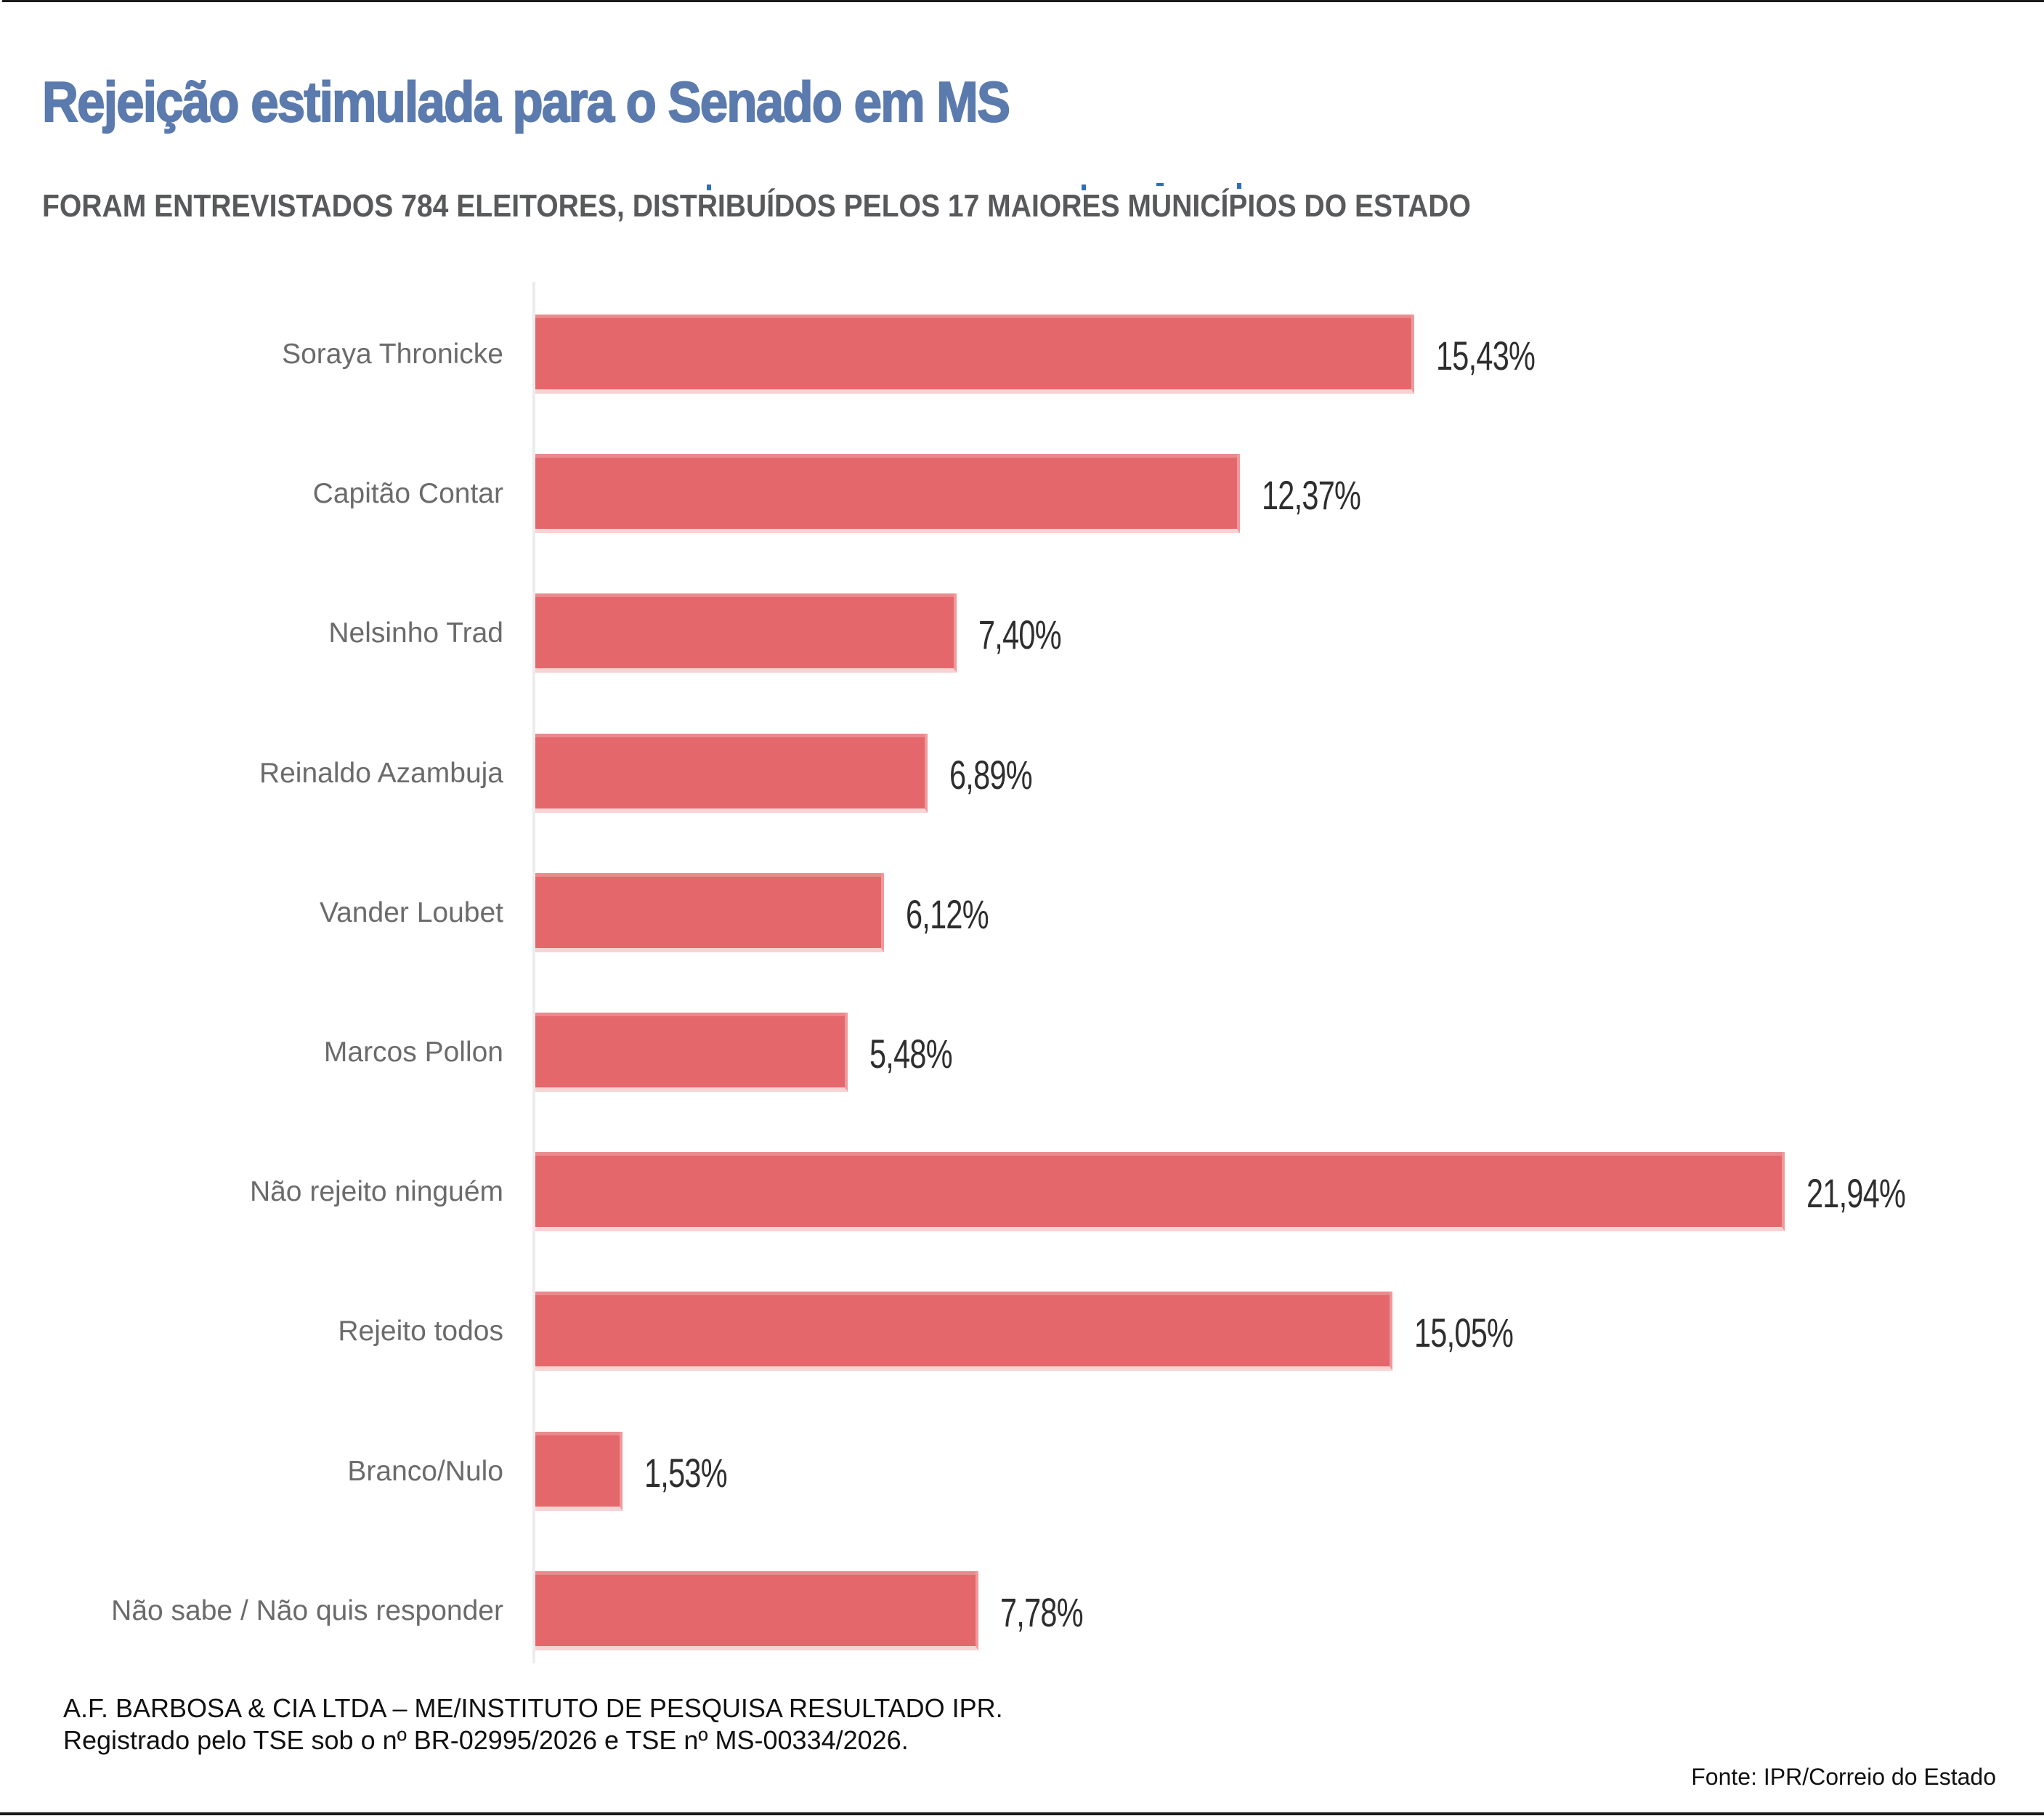  I want to click on value-label: 5,48%, so click(911, 1054).